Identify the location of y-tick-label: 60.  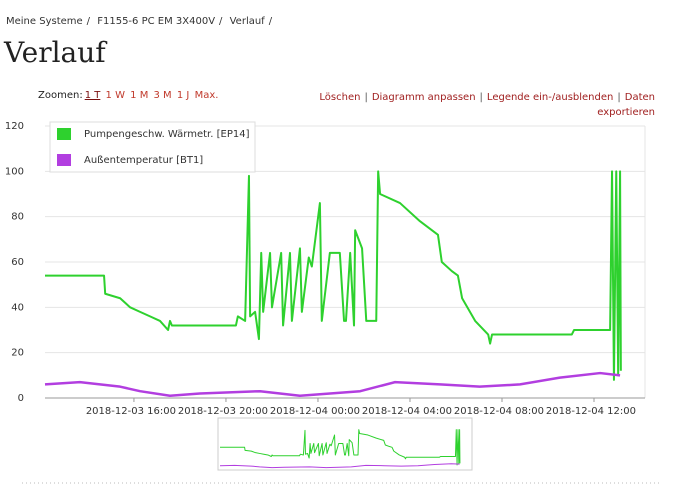
(17, 262).